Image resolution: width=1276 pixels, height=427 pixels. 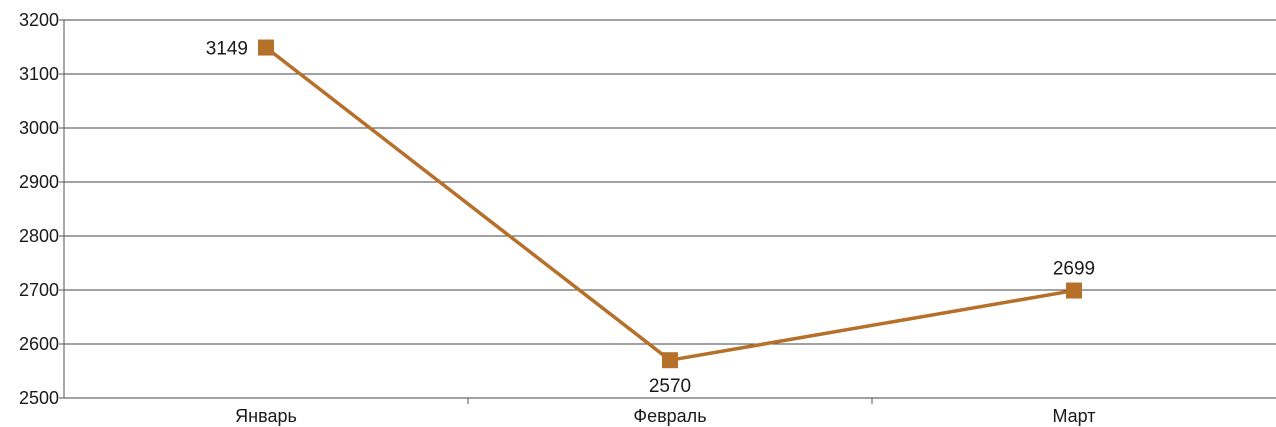 What do you see at coordinates (39, 290) in the screenshot?
I see `y-tick-label: 2700` at bounding box center [39, 290].